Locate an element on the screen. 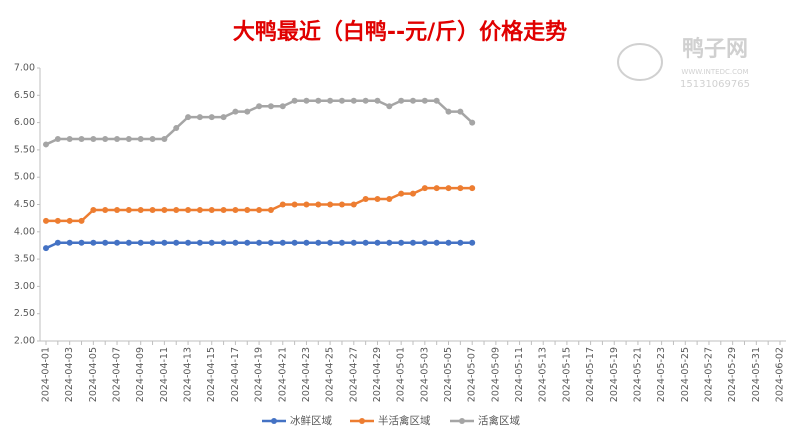 The image size is (800, 439). x-tick-label: 2024-05-11 is located at coordinates (519, 374).